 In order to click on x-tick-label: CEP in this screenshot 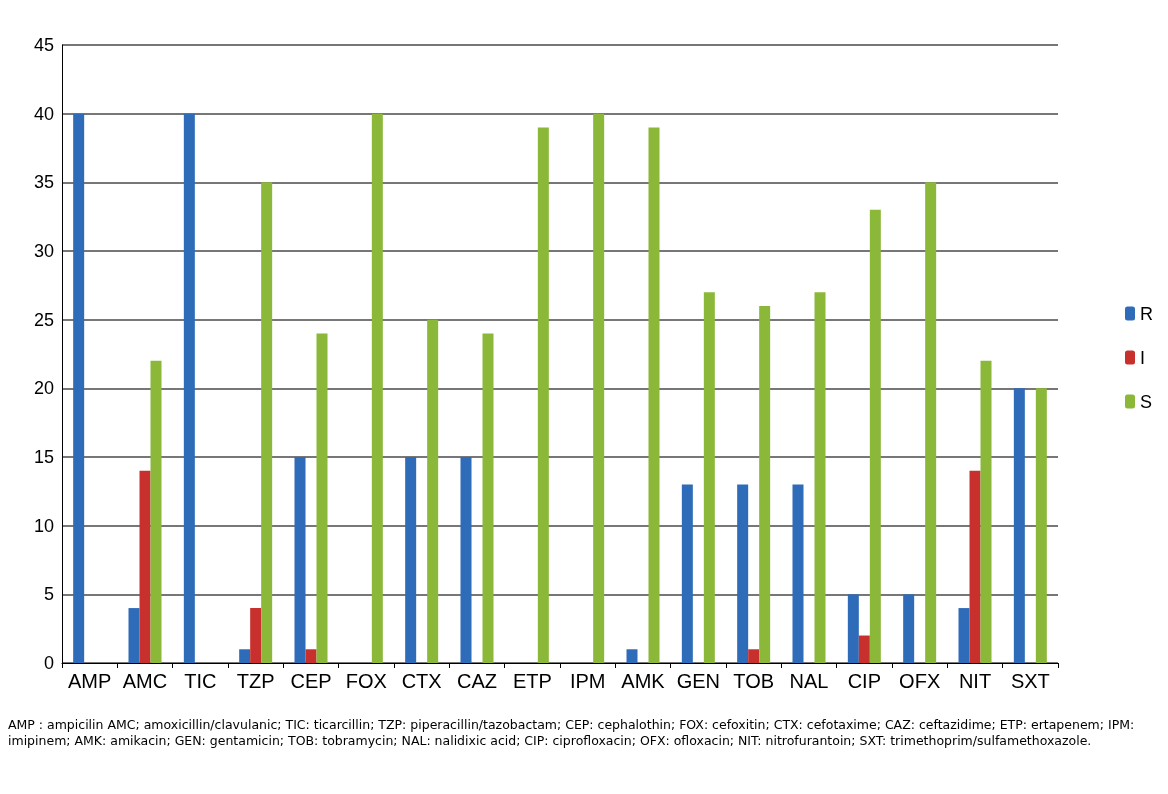, I will do `click(311, 681)`.